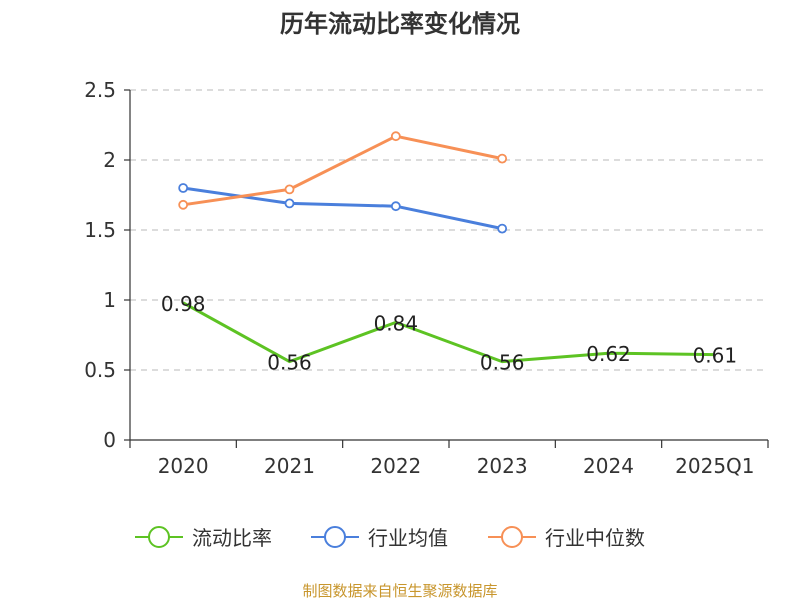 The image size is (800, 600). I want to click on x-tick-label: 2022, so click(395, 466).